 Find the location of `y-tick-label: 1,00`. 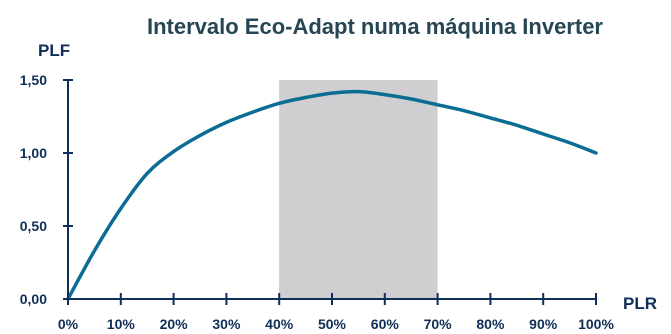

y-tick-label: 1,00 is located at coordinates (33, 153).